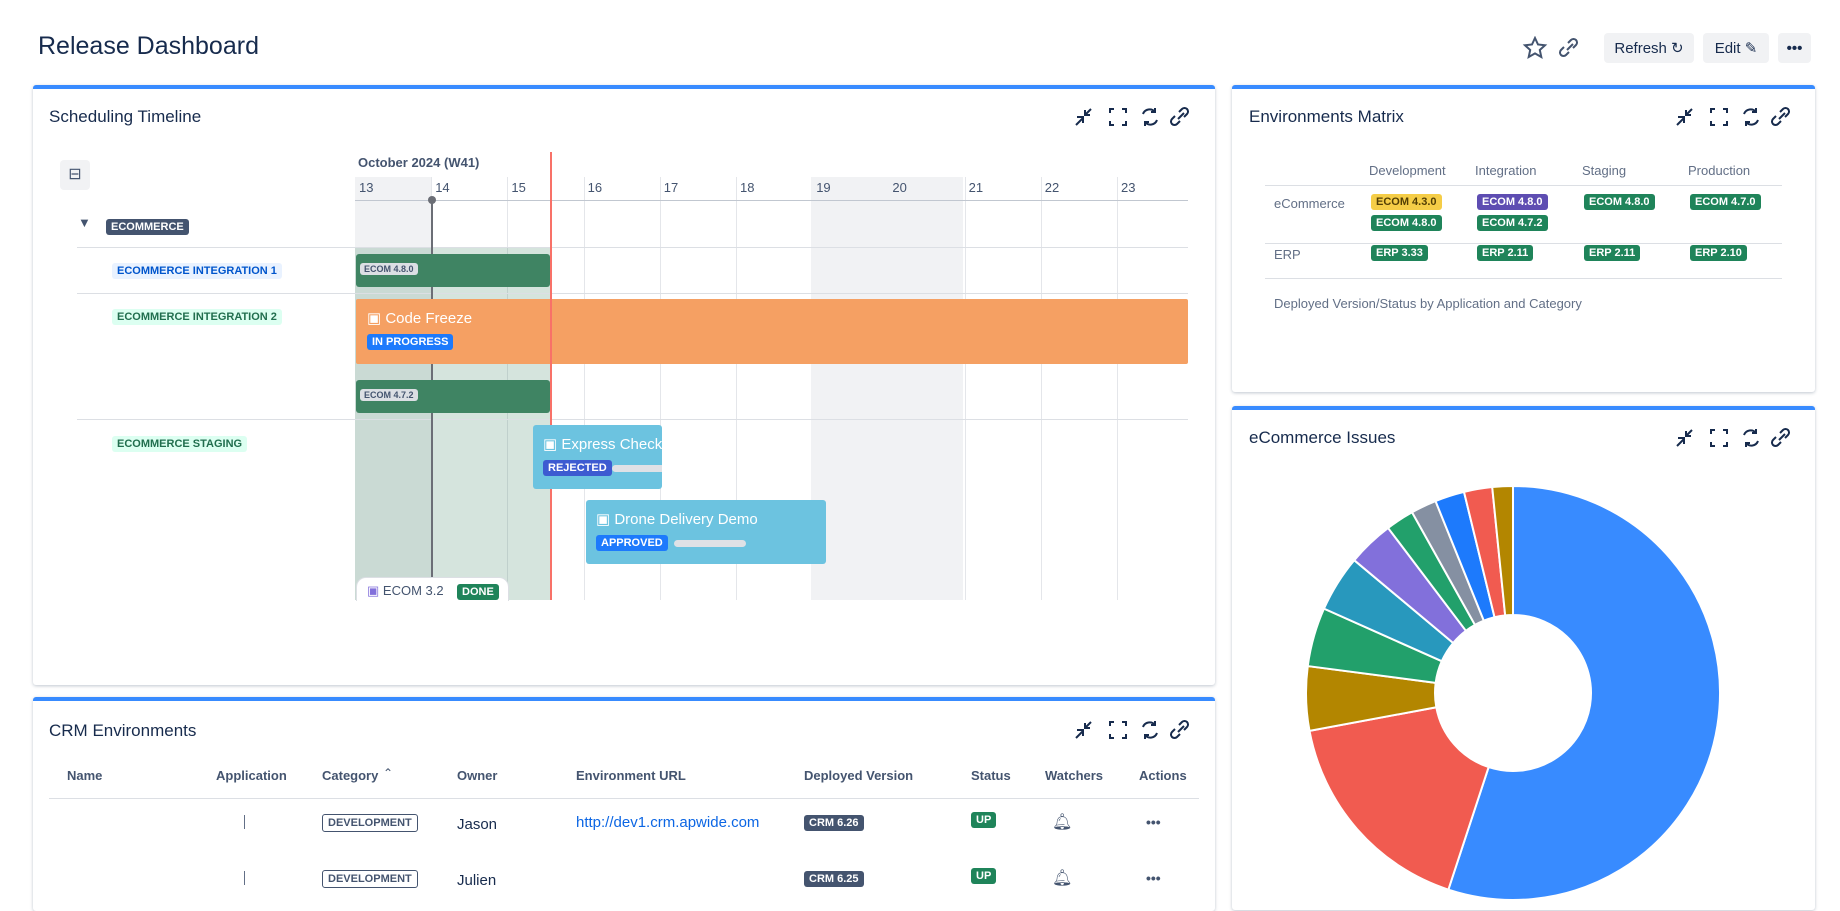 This screenshot has width=1840, height=911. What do you see at coordinates (75, 175) in the screenshot?
I see `collapse-button: ⊟` at bounding box center [75, 175].